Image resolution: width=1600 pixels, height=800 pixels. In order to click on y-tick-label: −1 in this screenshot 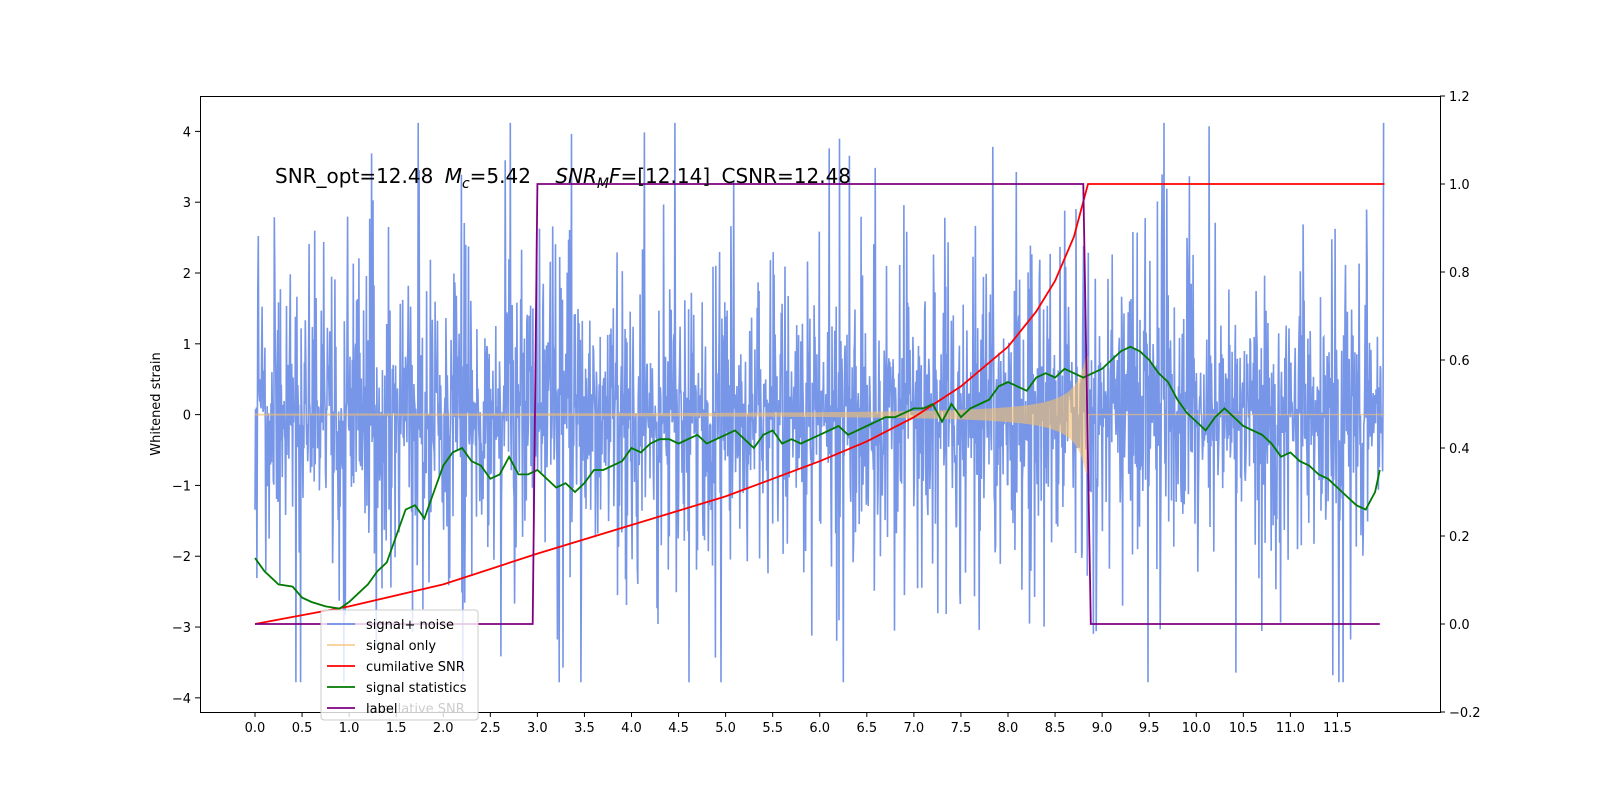, I will do `click(181, 486)`.